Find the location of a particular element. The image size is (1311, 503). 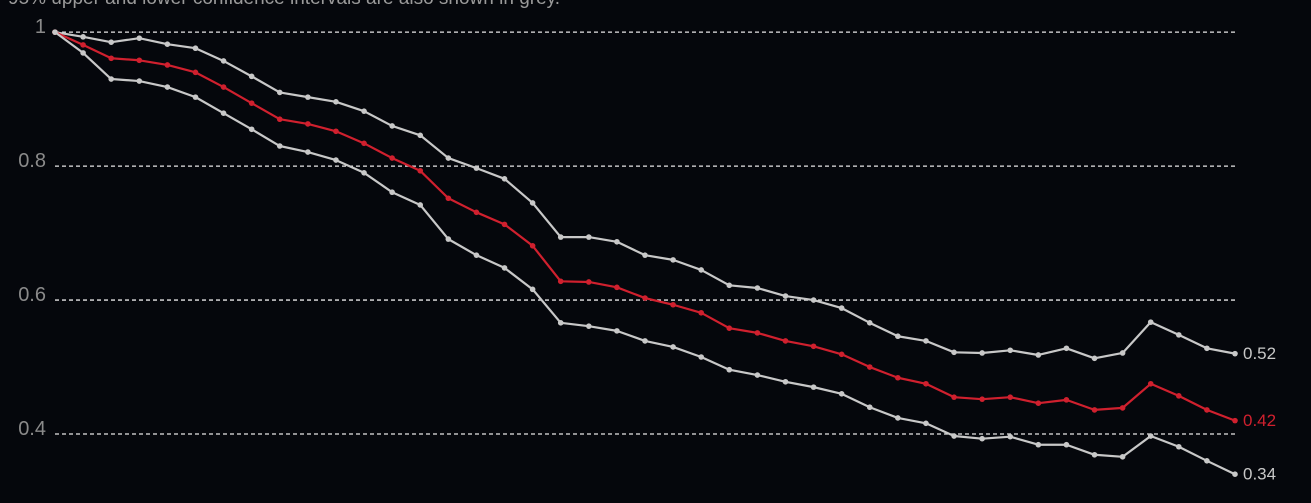

end-label: 0.52 is located at coordinates (1259, 353).